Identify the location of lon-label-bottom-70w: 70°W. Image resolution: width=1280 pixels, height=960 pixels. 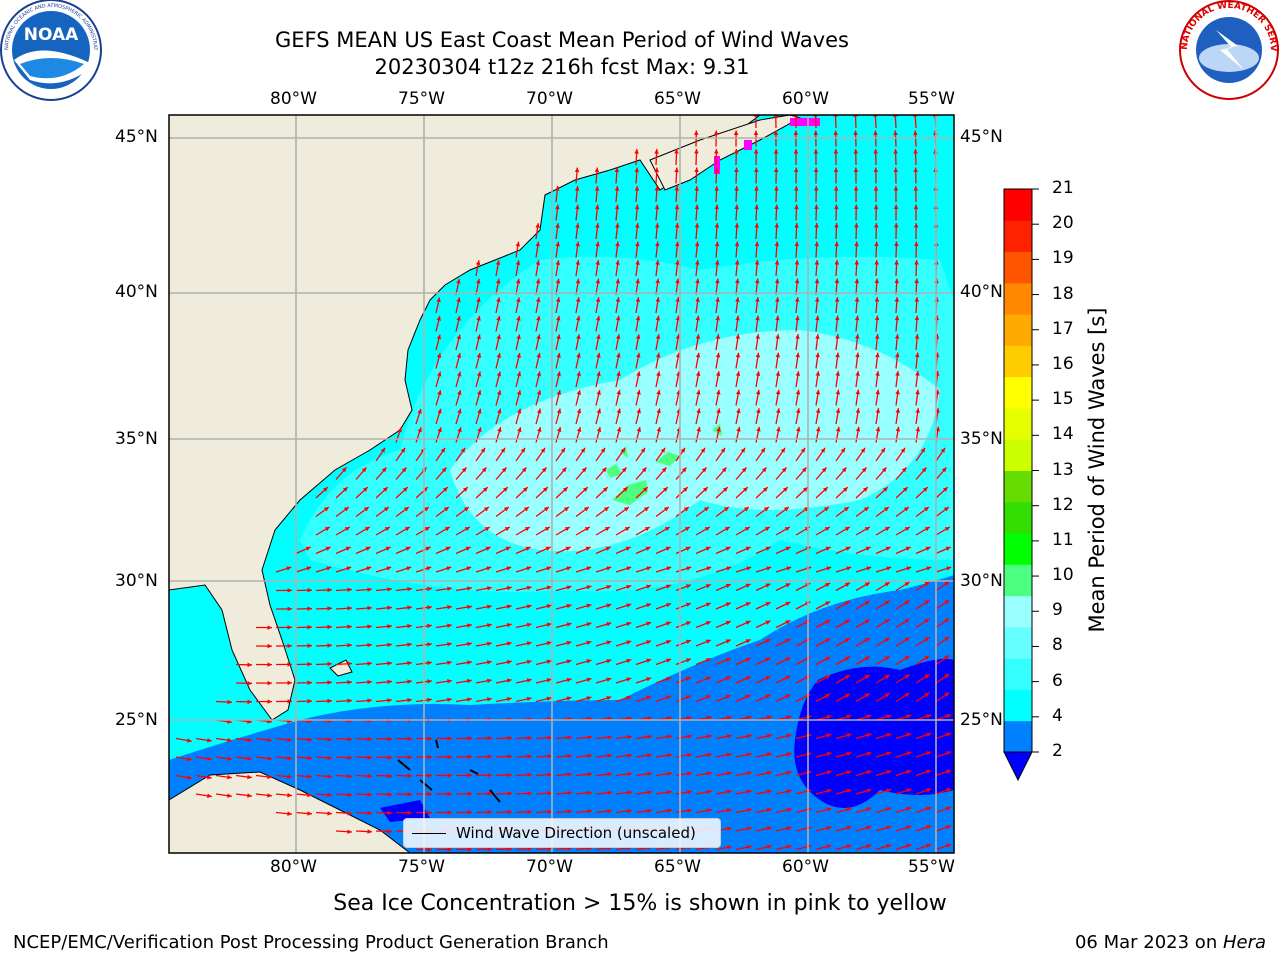
(549, 867).